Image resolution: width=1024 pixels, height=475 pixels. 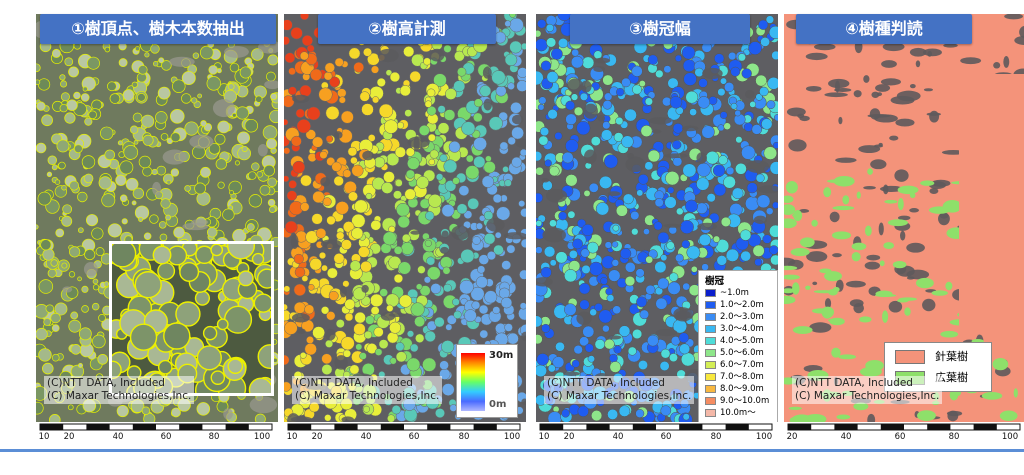 I want to click on crown-legend-label: 7.0～8.0m, so click(x=742, y=377).